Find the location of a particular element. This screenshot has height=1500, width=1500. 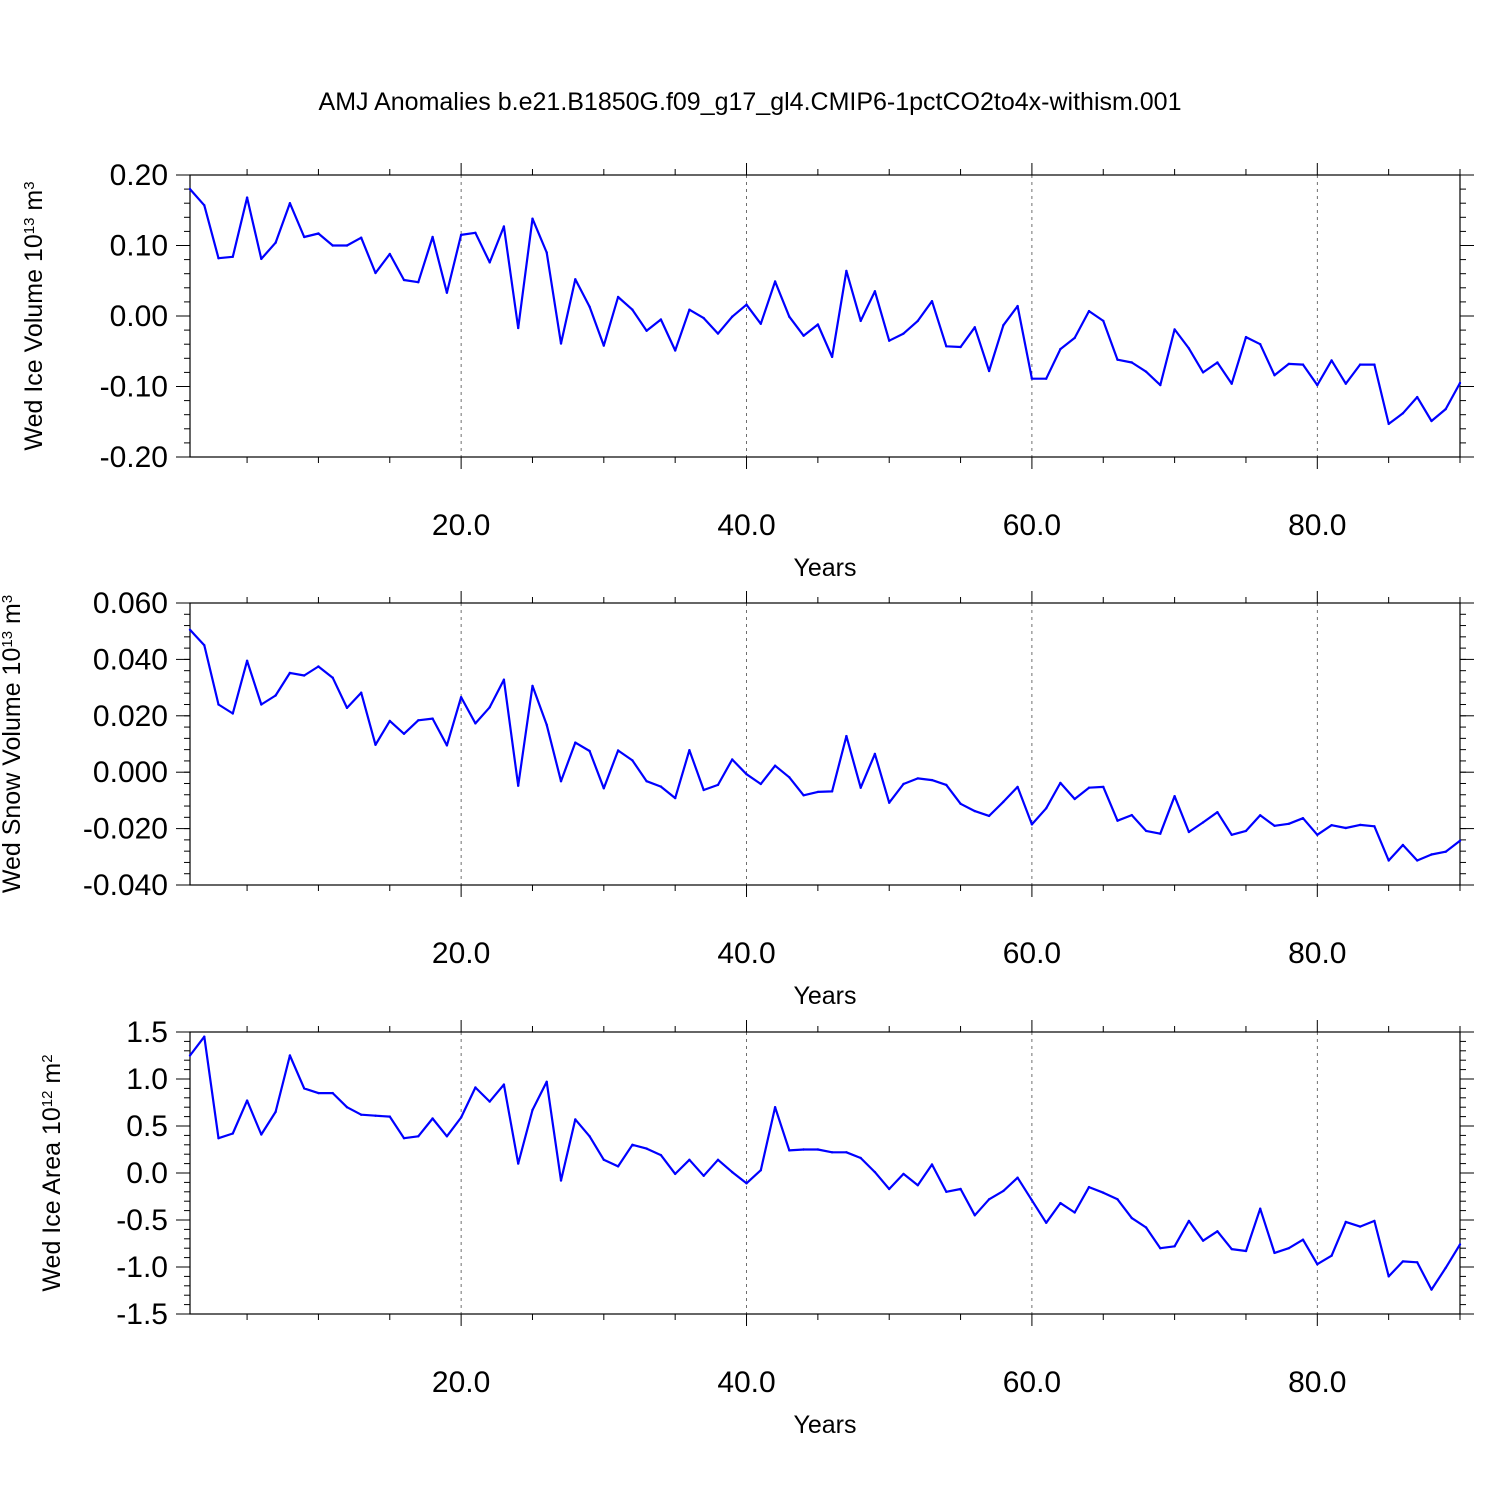

x-tick-label: 80.0 is located at coordinates (1317, 525).